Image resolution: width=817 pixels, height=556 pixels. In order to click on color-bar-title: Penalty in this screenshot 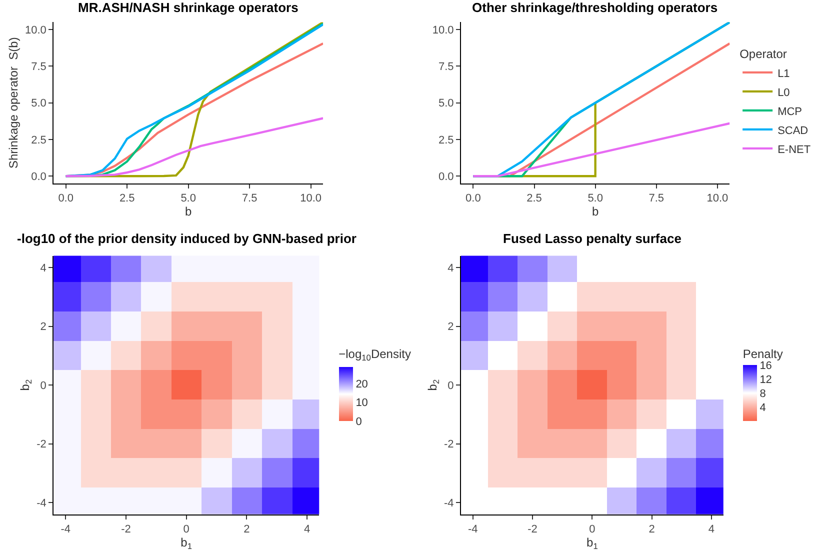, I will do `click(762, 354)`.